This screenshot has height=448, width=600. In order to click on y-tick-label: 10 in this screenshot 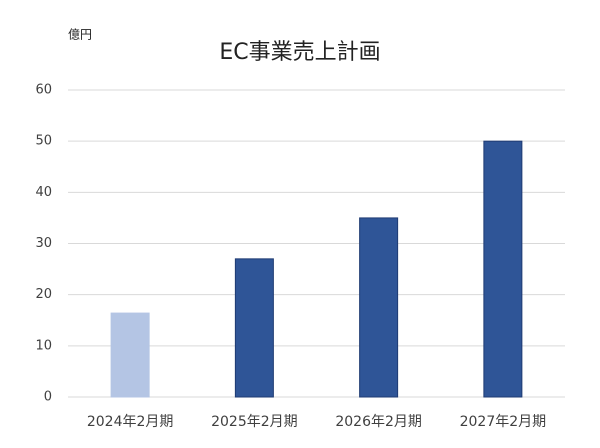, I will do `click(43, 345)`.